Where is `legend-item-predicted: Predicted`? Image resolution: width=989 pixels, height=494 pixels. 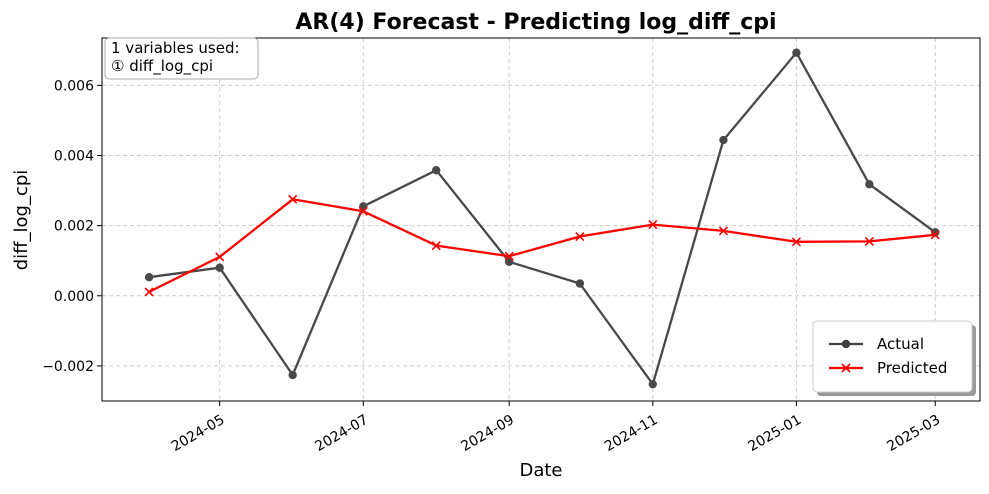 legend-item-predicted: Predicted is located at coordinates (888, 368).